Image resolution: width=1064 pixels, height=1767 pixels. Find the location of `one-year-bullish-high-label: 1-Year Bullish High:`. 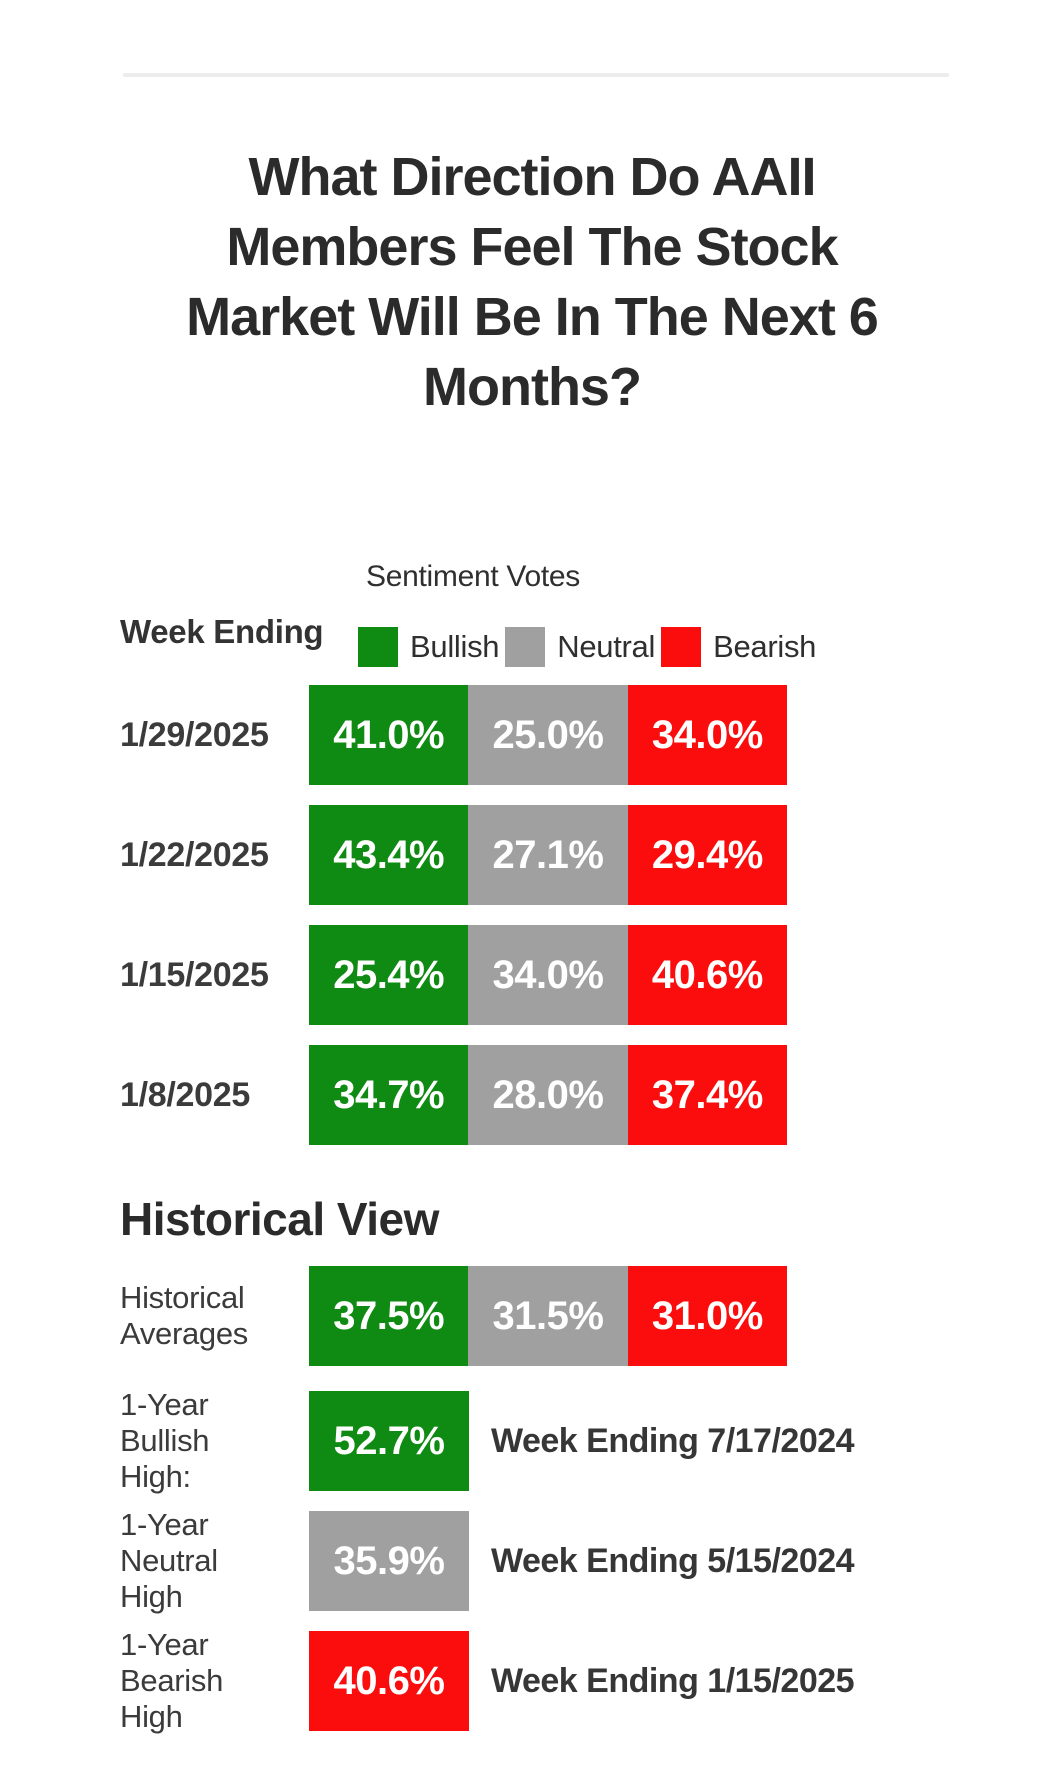

one-year-bullish-high-label: 1-Year Bullish High: is located at coordinates (213, 1440).